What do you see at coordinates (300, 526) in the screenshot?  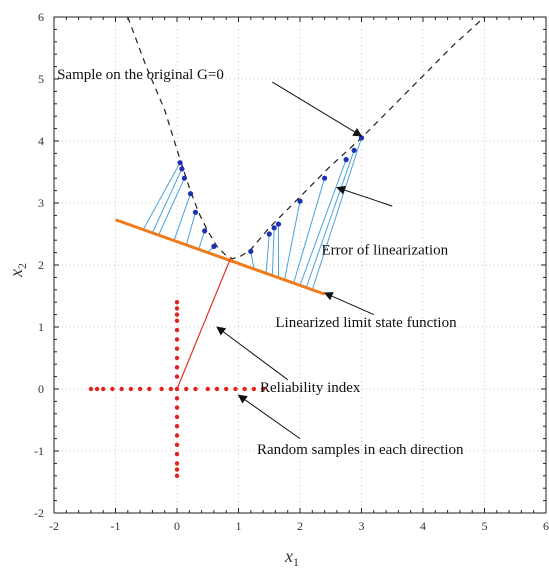 I see `x-tick-label: 2` at bounding box center [300, 526].